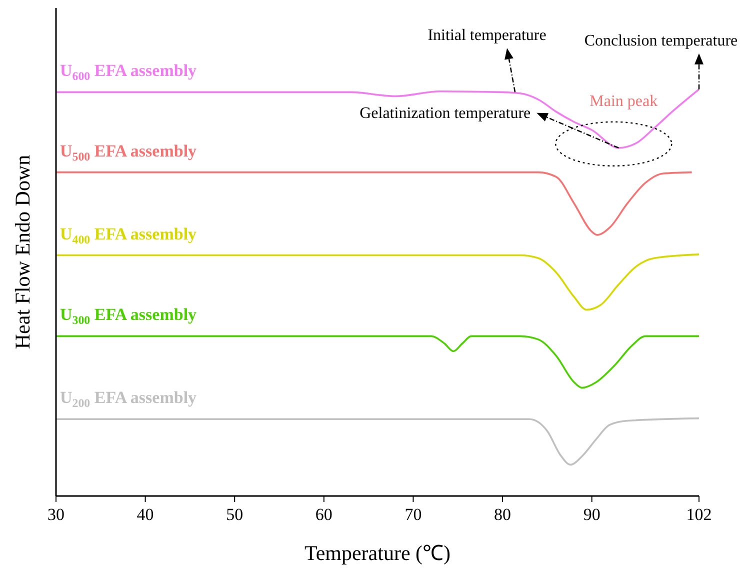  What do you see at coordinates (323, 514) in the screenshot?
I see `x-tick-label: 60` at bounding box center [323, 514].